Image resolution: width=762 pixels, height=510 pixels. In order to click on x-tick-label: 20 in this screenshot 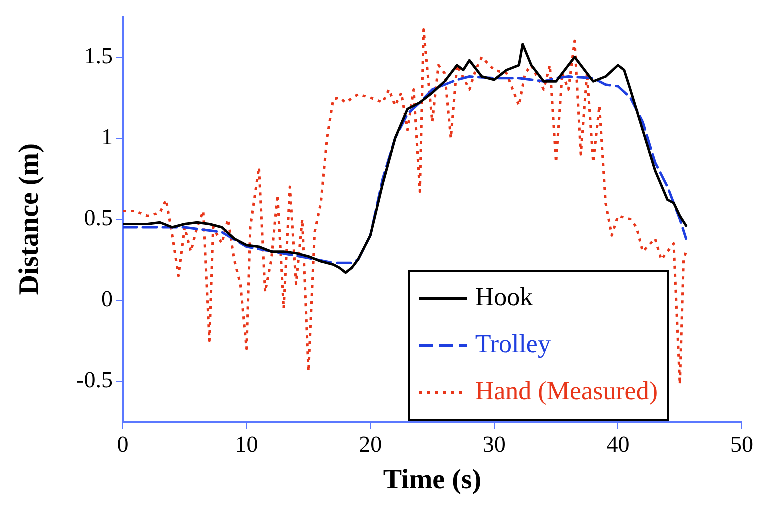, I will do `click(370, 444)`.